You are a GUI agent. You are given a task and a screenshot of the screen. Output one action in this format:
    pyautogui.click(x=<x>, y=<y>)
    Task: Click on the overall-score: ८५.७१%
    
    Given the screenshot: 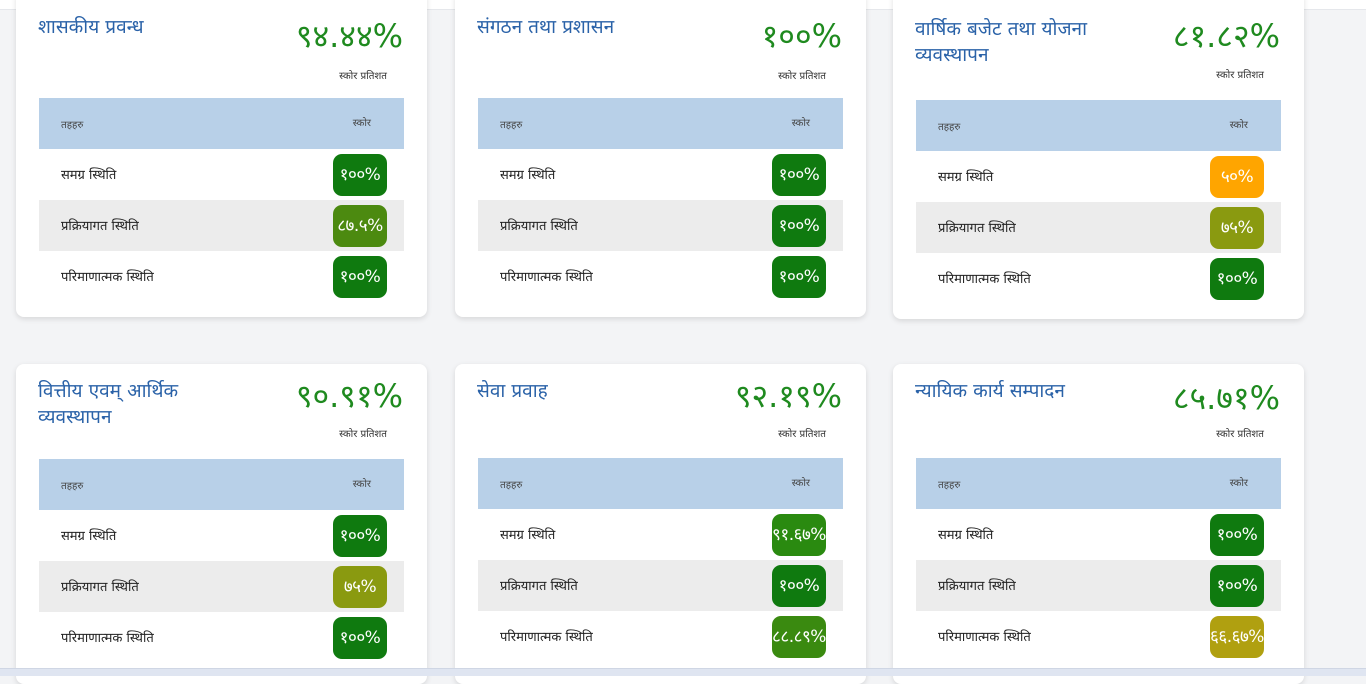 What is the action you would take?
    pyautogui.click(x=1226, y=398)
    